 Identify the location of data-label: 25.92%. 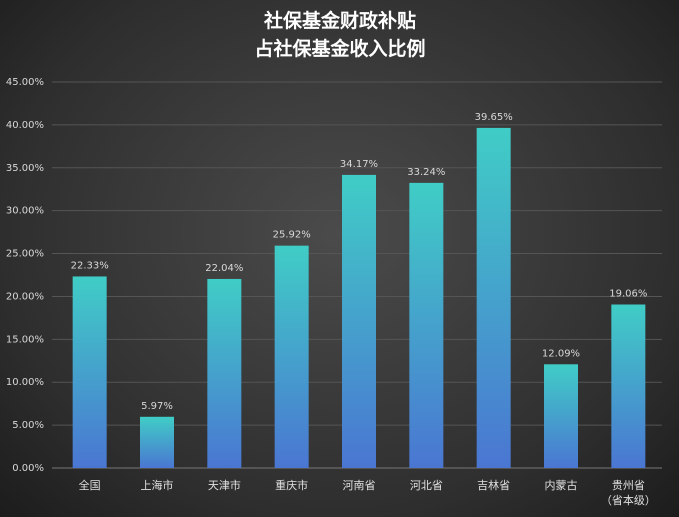
(292, 235).